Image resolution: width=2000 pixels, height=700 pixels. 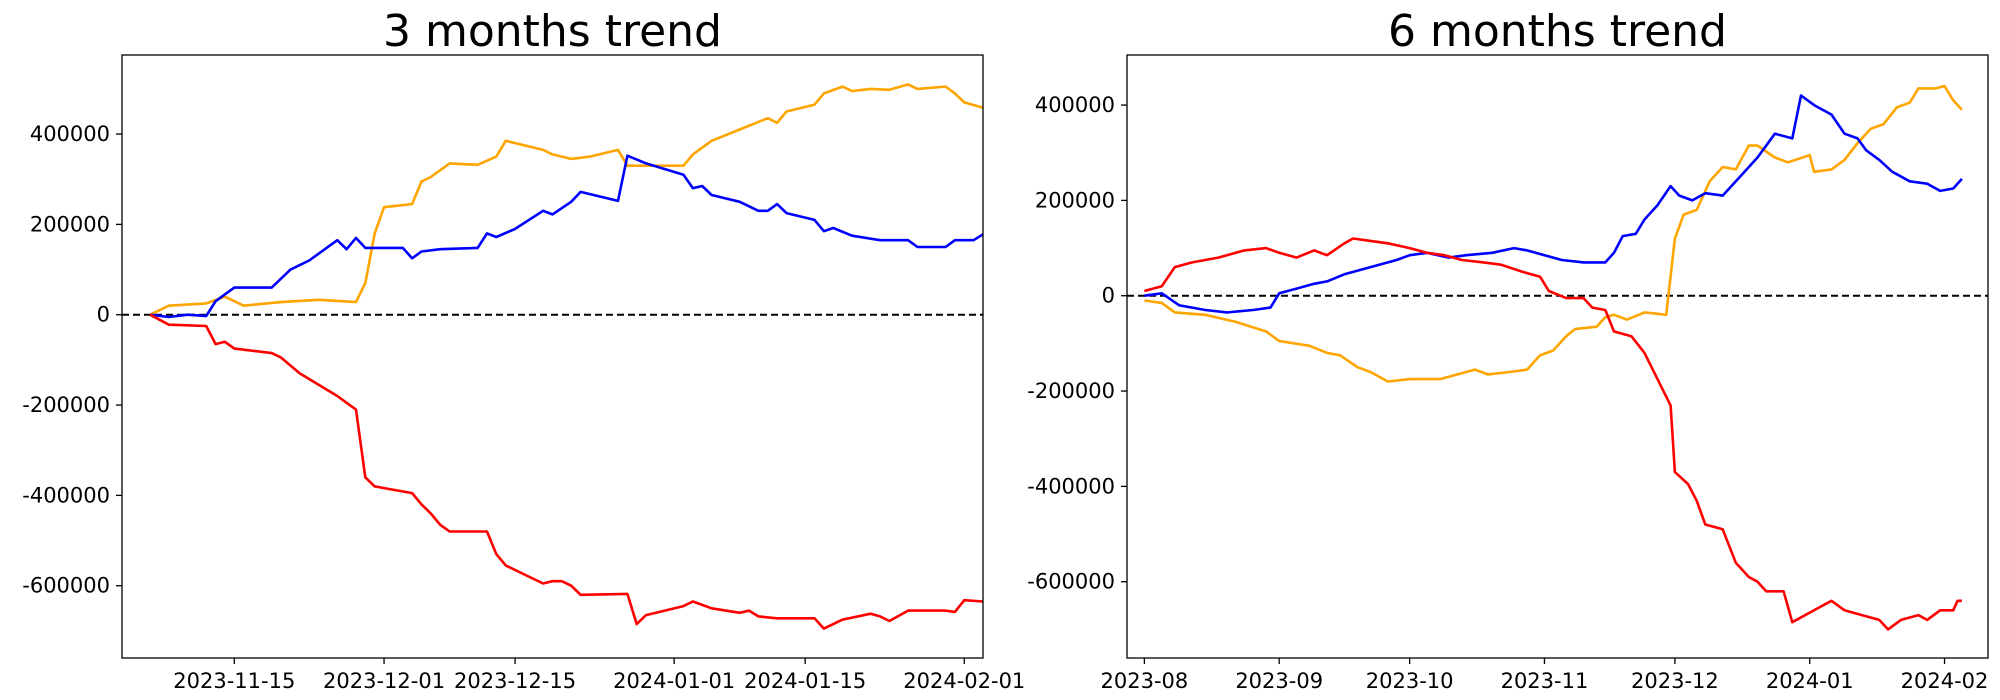 What do you see at coordinates (384, 681) in the screenshot?
I see `x-tick-label: 2023-12-01` at bounding box center [384, 681].